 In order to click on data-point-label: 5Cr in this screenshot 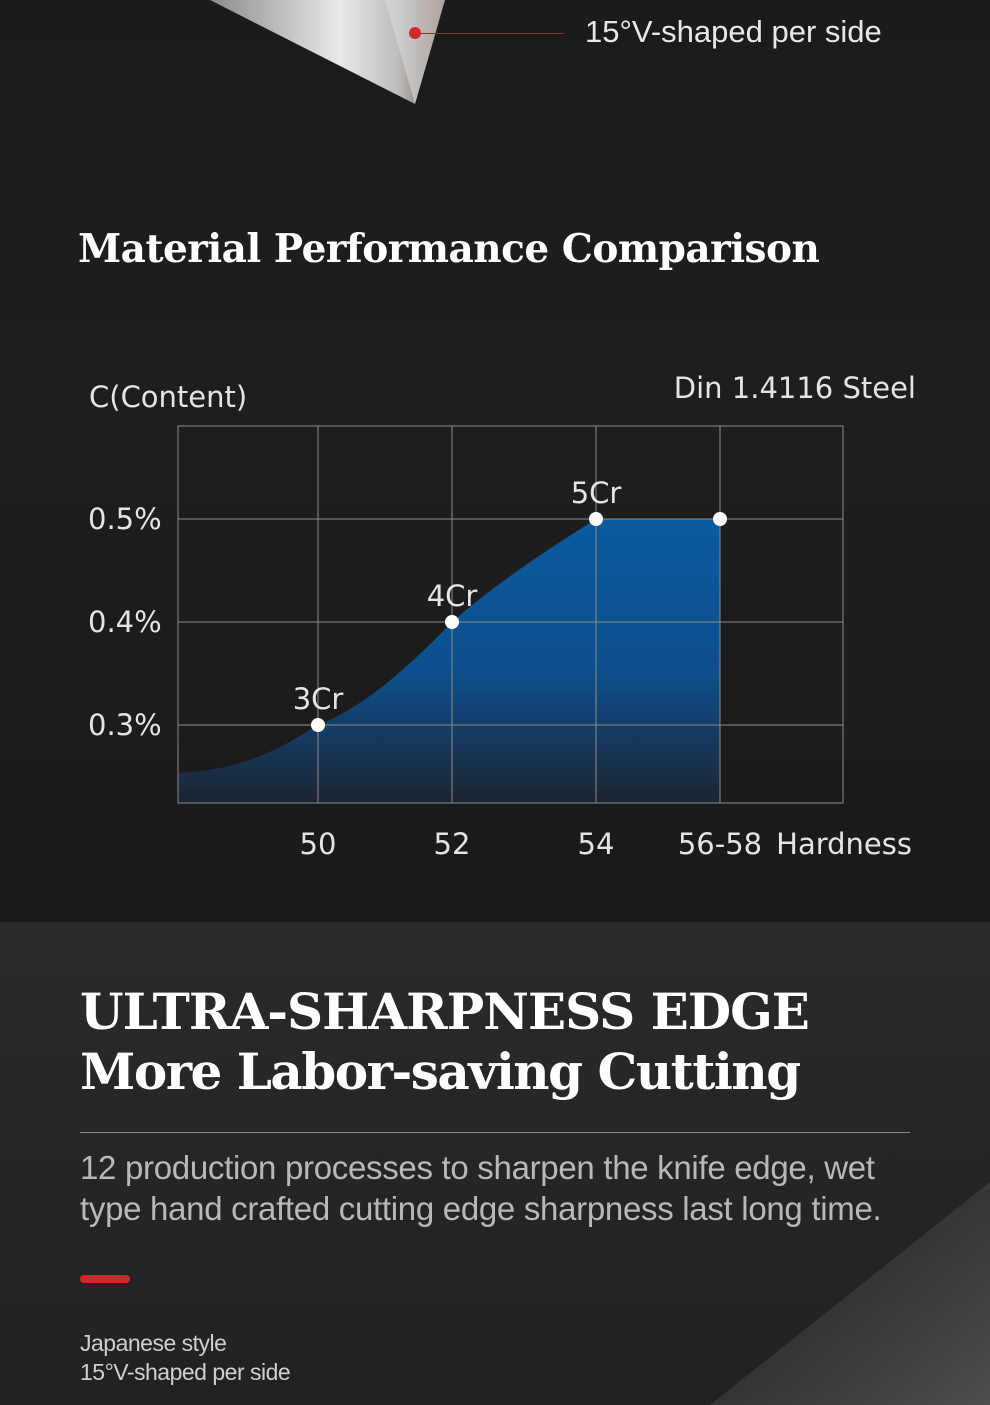, I will do `click(596, 493)`.